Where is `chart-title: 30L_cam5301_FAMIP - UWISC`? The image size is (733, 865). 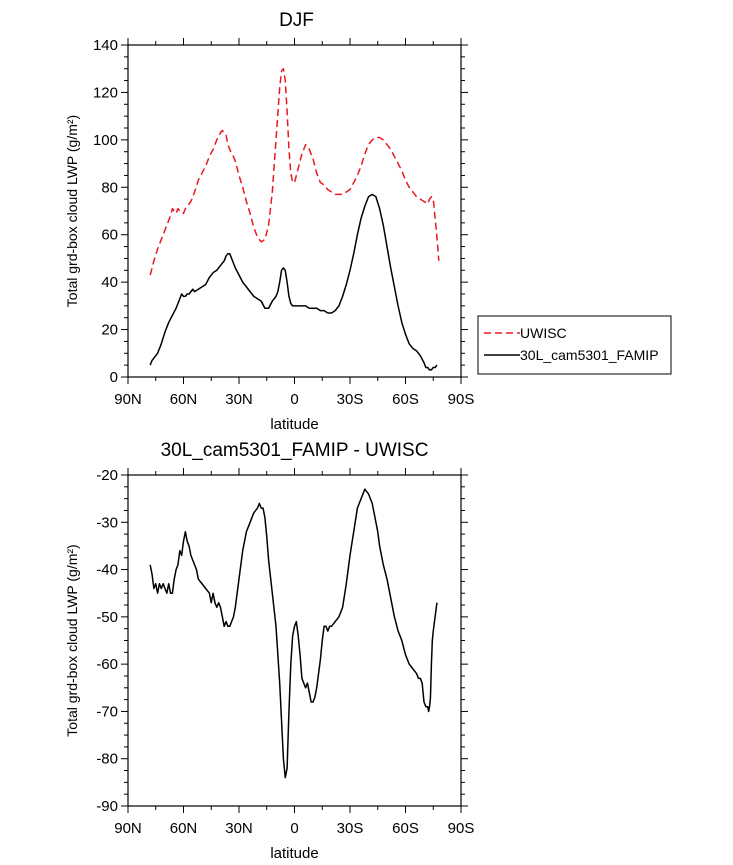
chart-title: 30L_cam5301_FAMIP - UWISC is located at coordinates (295, 450).